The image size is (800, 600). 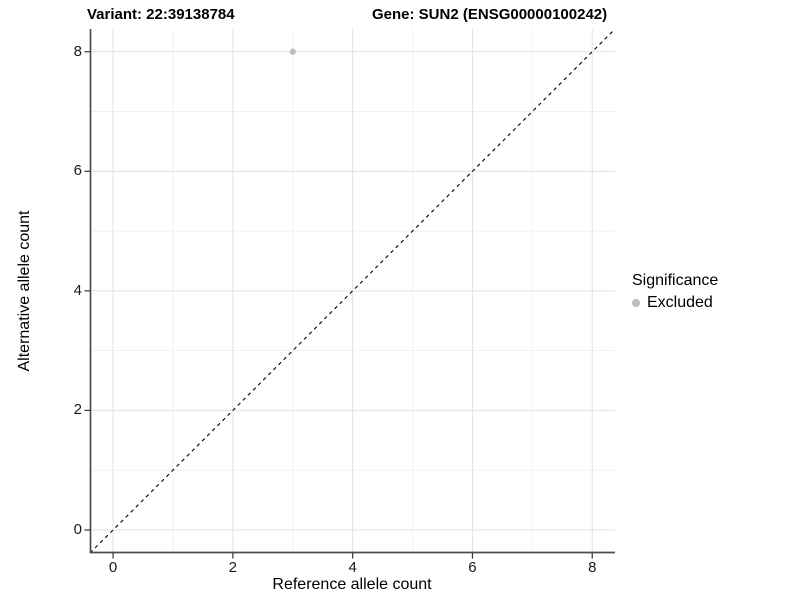 What do you see at coordinates (490, 14) in the screenshot?
I see `gene-title: Gene: SUN2 (ENSG00000100242)` at bounding box center [490, 14].